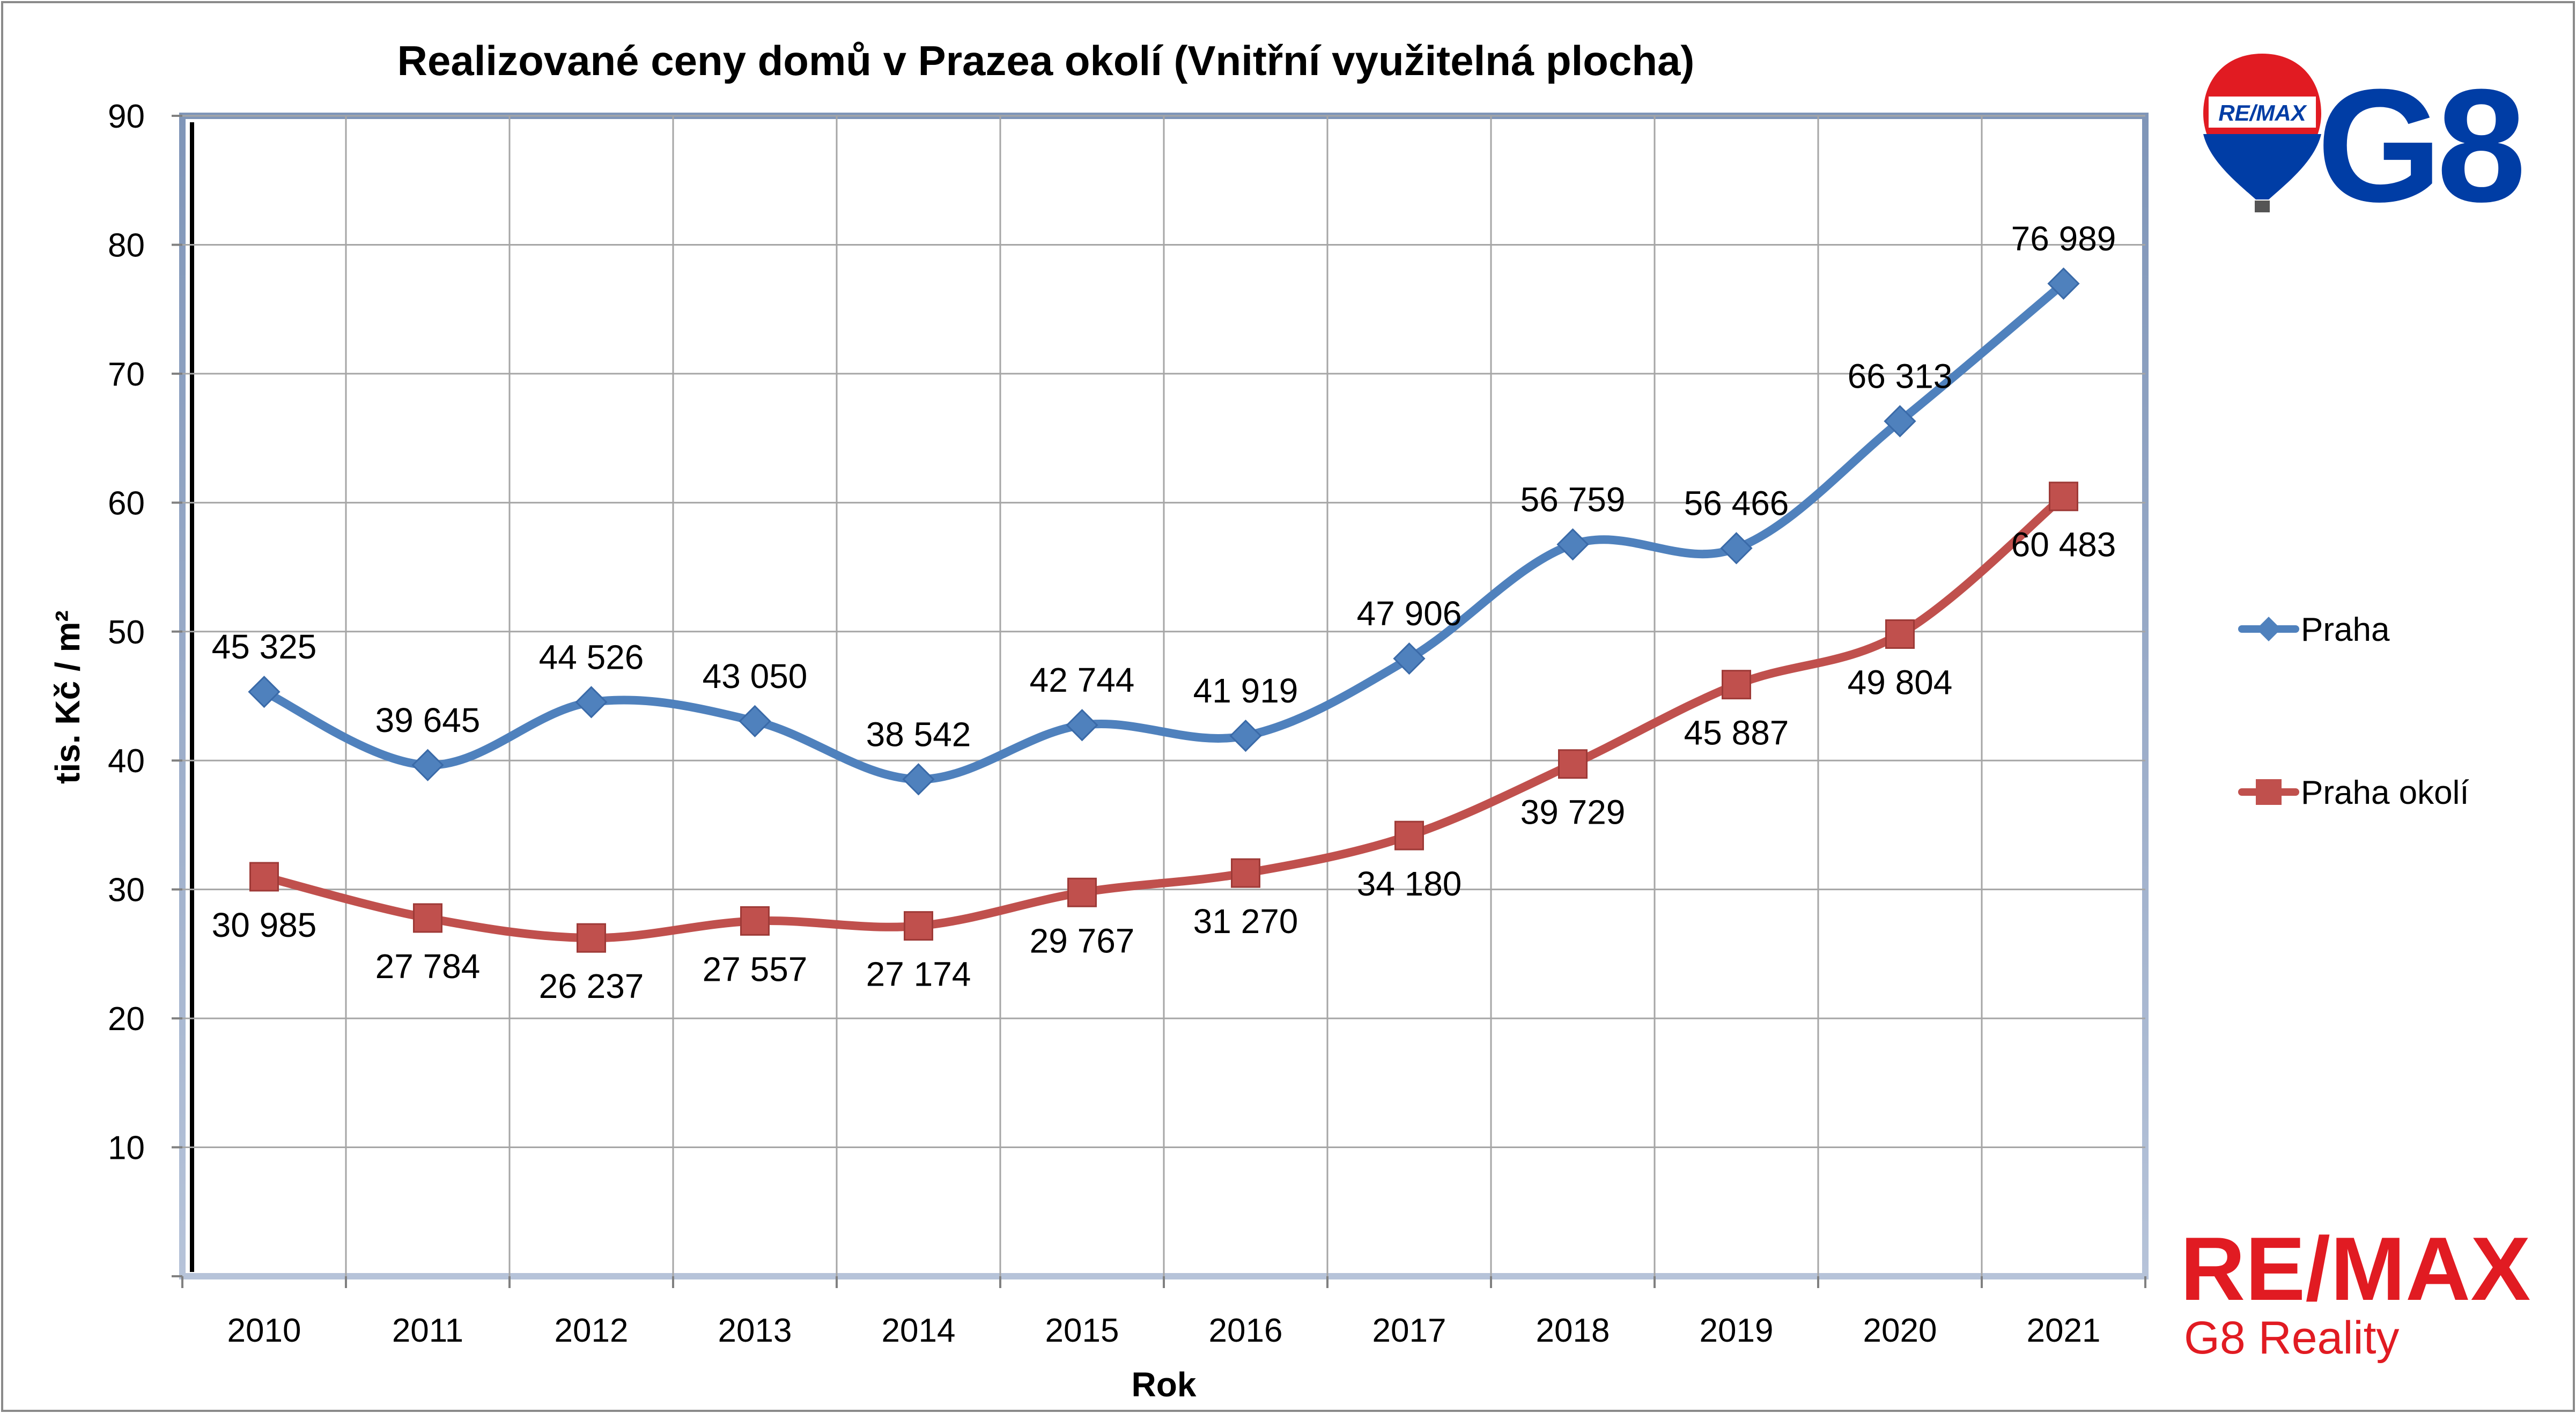 The width and height of the screenshot is (2576, 1413). What do you see at coordinates (1736, 503) in the screenshot?
I see `data-label-praha: 56 466` at bounding box center [1736, 503].